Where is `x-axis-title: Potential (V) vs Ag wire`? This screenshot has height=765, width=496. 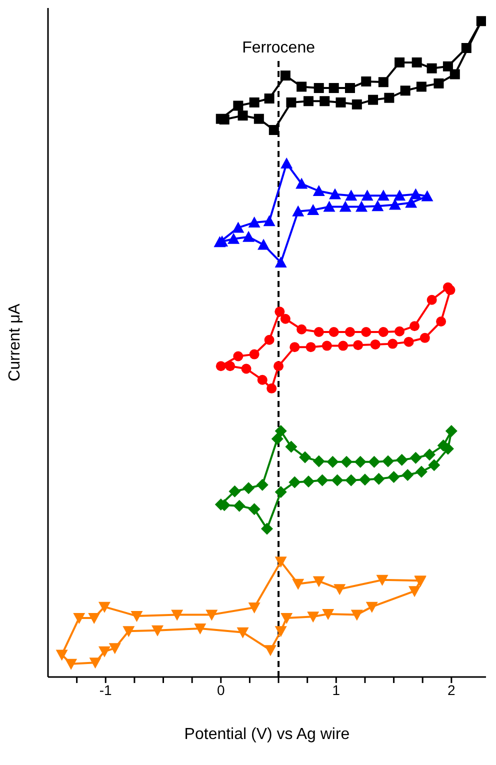 x-axis-title: Potential (V) vs Ag wire is located at coordinates (267, 734).